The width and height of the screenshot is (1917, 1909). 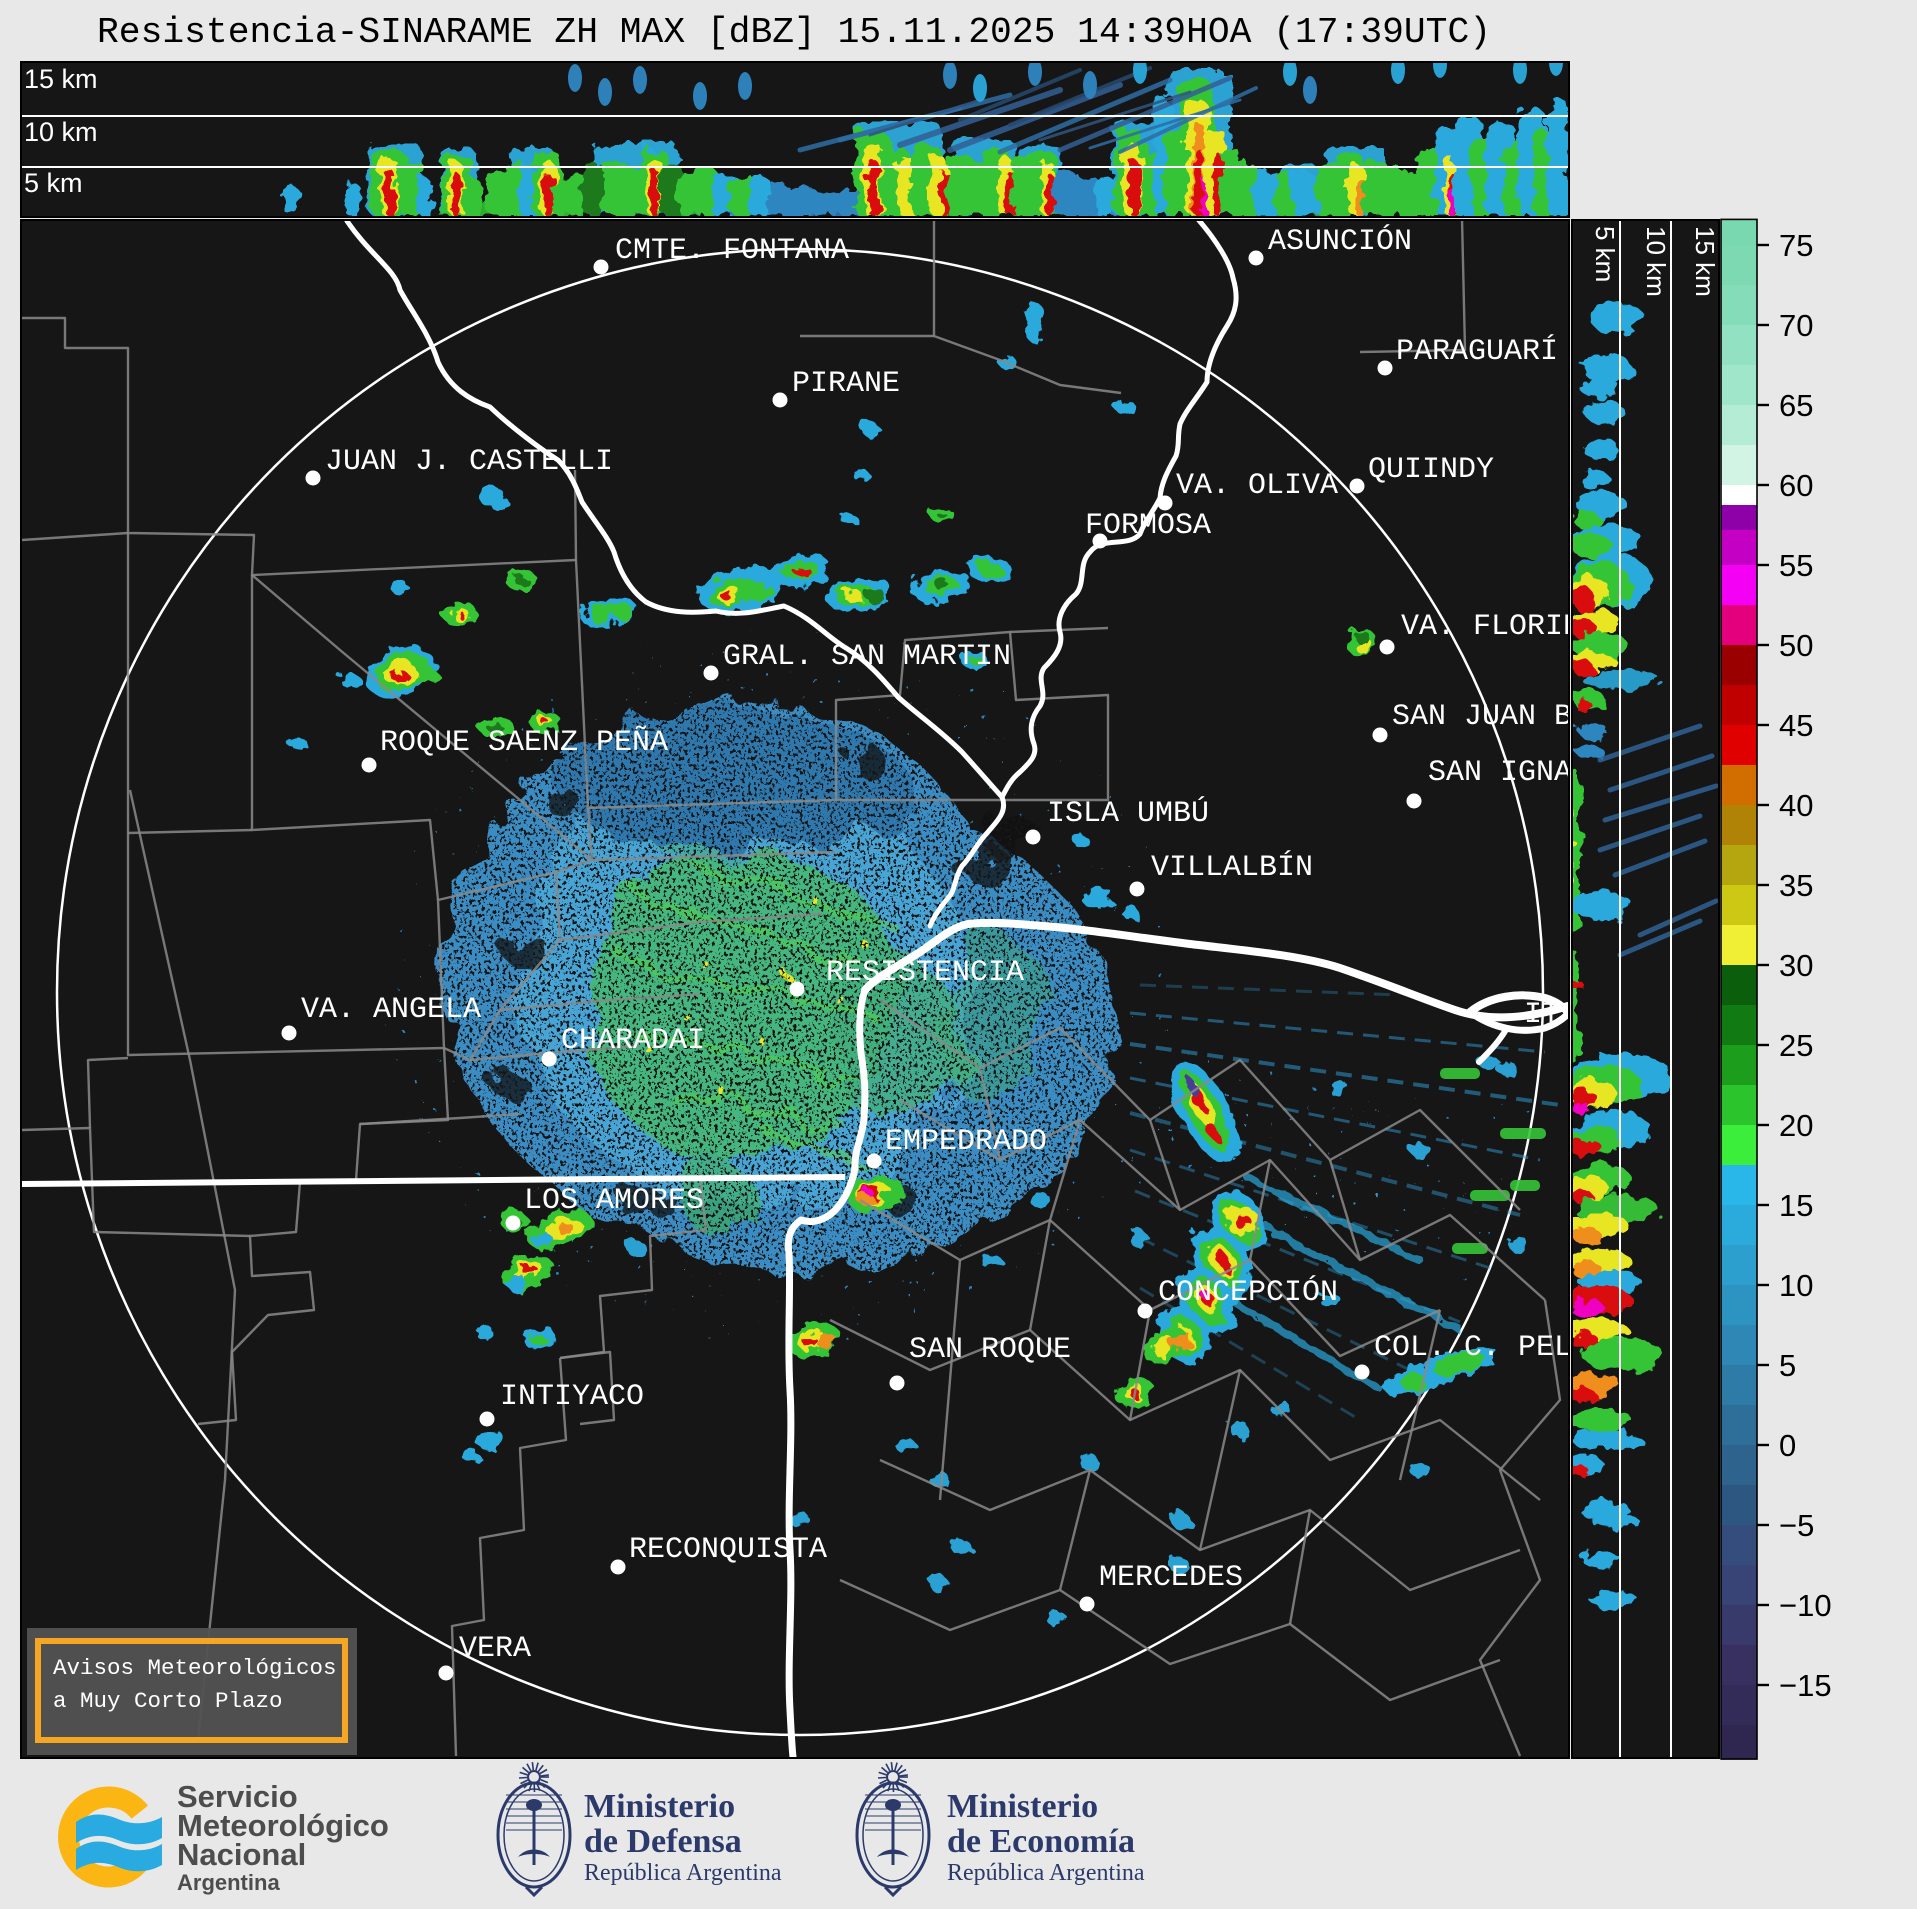 I want to click on svg-text: ROQUE SAENZ PEÑA, so click(x=524, y=742).